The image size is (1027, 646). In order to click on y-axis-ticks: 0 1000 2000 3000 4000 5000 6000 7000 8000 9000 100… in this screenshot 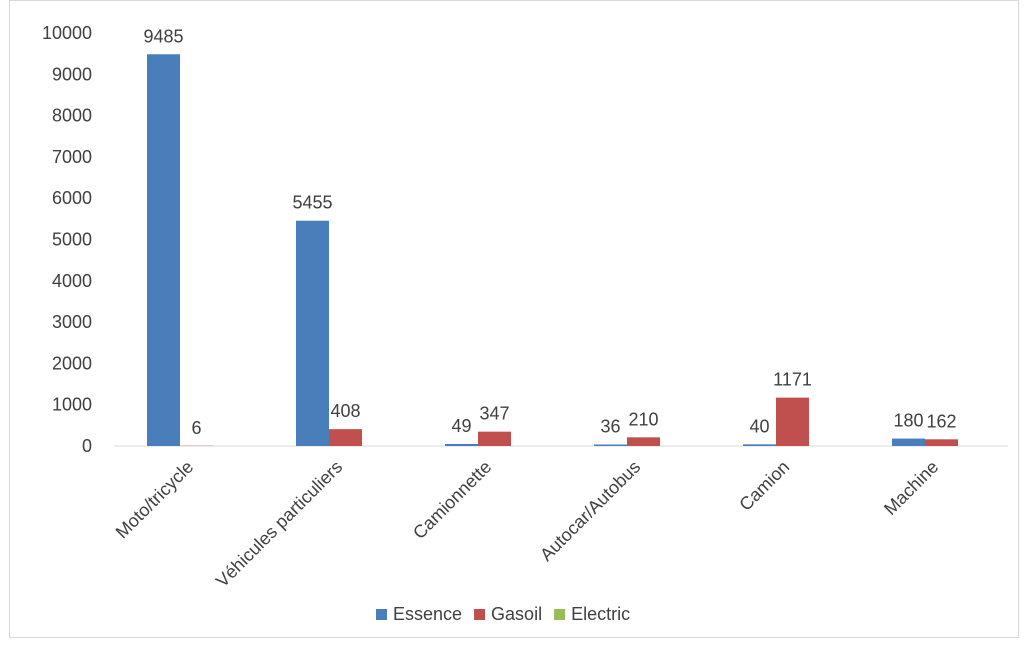, I will do `click(67, 239)`.